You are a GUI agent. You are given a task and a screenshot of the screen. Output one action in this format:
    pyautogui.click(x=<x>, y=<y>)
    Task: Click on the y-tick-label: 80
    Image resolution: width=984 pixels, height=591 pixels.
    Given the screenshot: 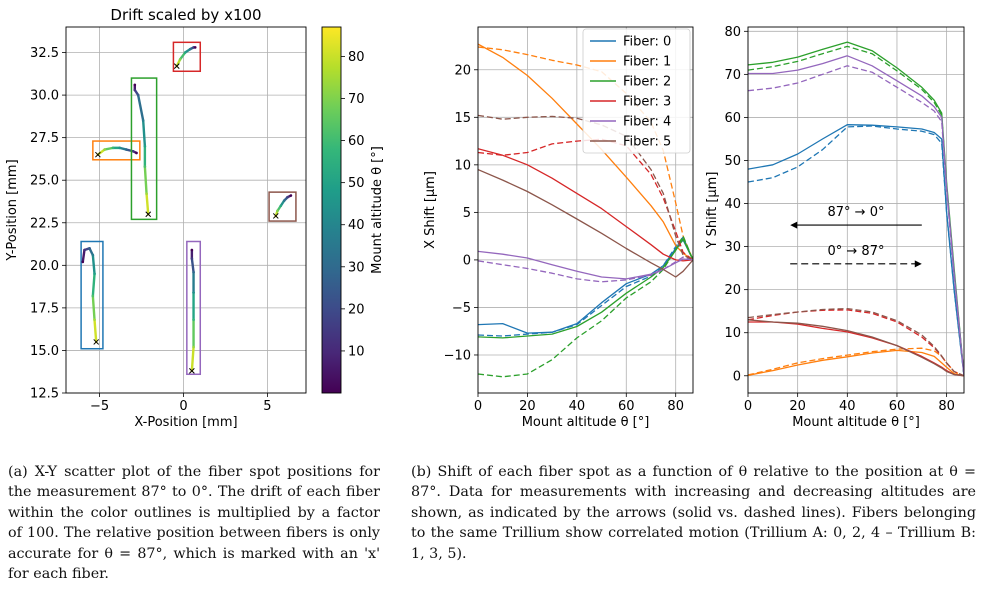 What is the action you would take?
    pyautogui.click(x=732, y=32)
    